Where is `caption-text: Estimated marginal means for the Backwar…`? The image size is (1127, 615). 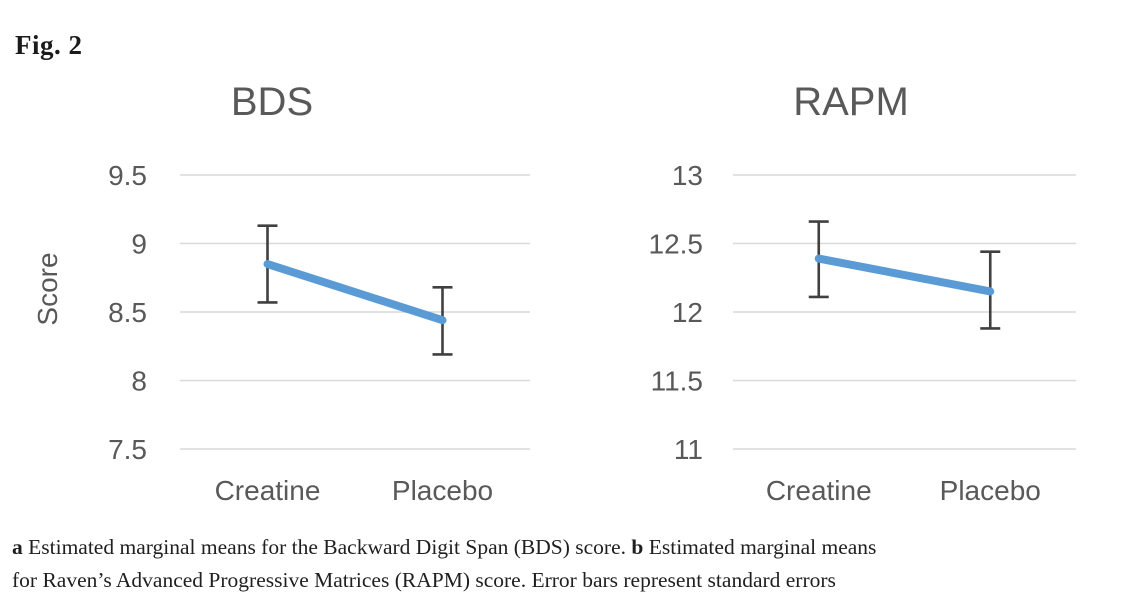 caption-text: Estimated marginal means for the Backwar… is located at coordinates (327, 547).